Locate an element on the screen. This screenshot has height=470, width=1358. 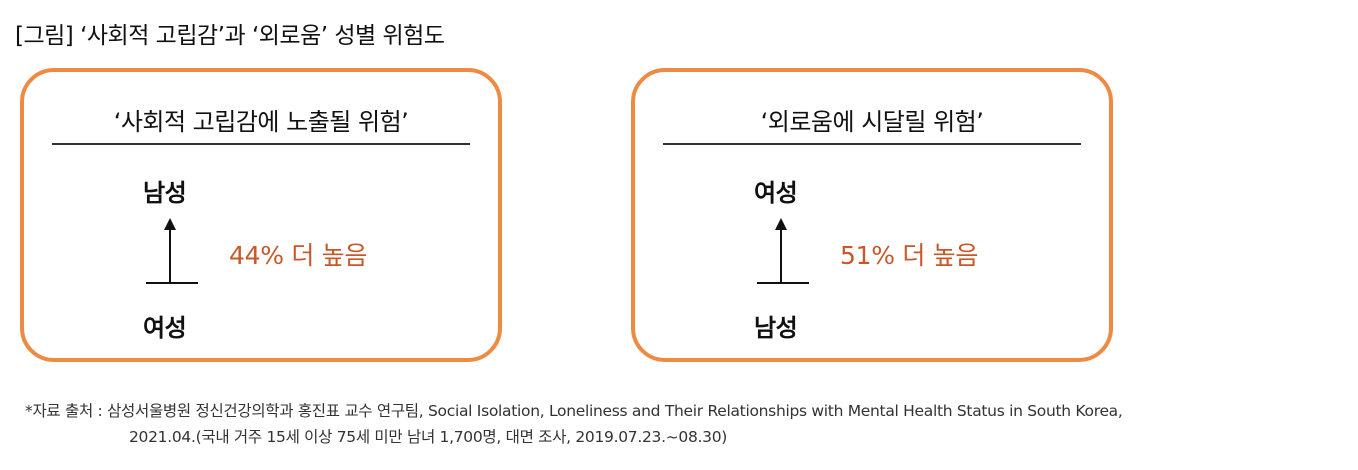
figure-title: [그림] ‘사회적 고립감’과 ‘외로움’ 성별 위험도 is located at coordinates (230, 36).